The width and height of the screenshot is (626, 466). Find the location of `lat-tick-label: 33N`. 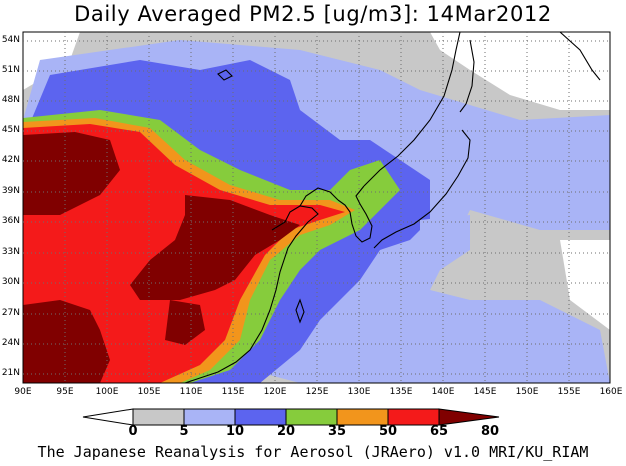

lat-tick-label: 33N is located at coordinates (10, 252).